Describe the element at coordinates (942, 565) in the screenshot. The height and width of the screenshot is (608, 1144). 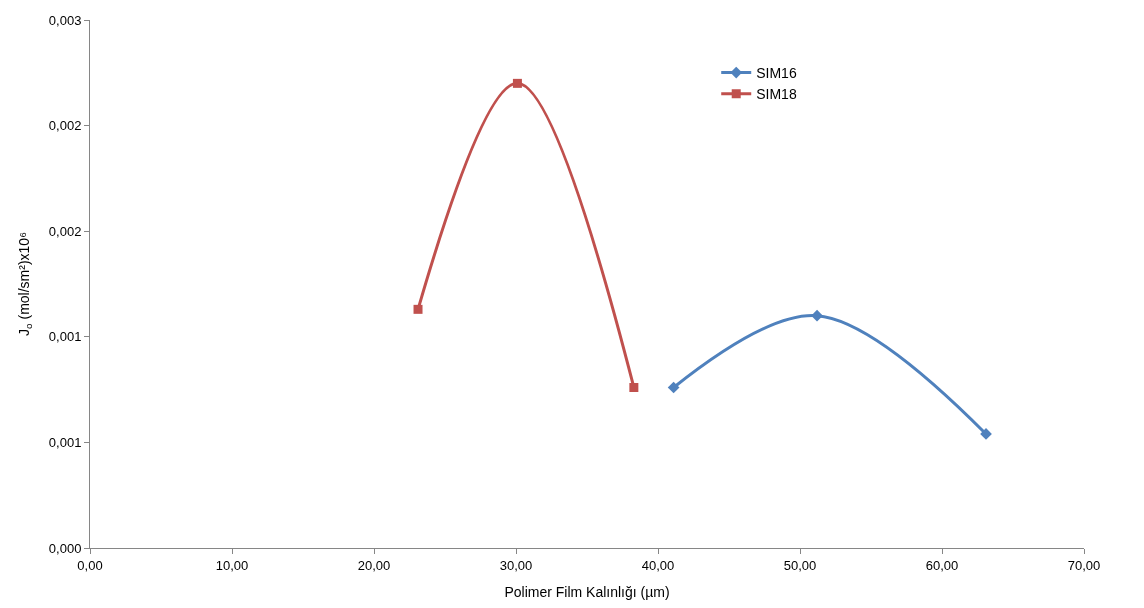
I see `x-tick-label: 60,00` at that location.